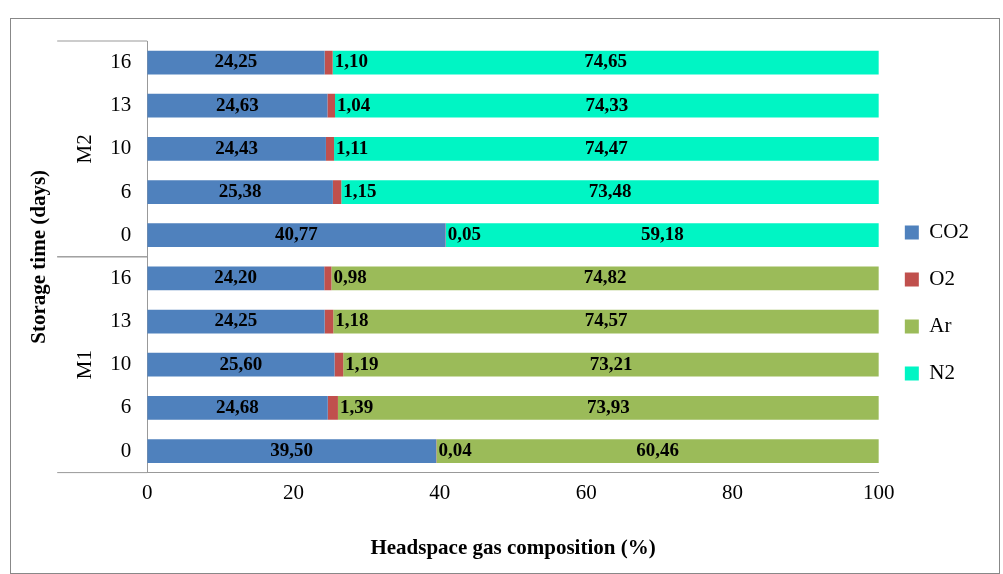 This screenshot has width=1003, height=574. I want to click on data-label: 24,63, so click(237, 104).